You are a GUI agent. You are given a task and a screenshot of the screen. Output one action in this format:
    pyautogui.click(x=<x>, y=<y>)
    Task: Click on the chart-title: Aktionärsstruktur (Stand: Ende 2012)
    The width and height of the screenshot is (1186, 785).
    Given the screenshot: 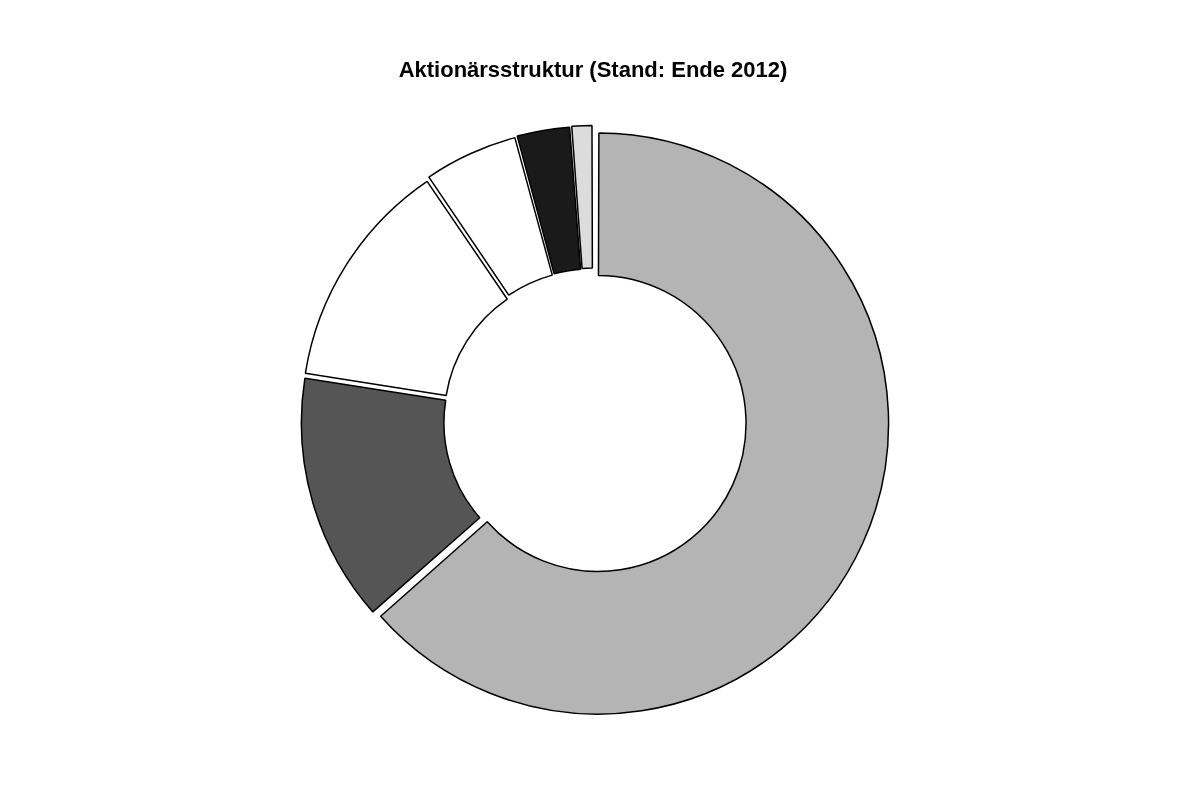 What is the action you would take?
    pyautogui.click(x=593, y=70)
    